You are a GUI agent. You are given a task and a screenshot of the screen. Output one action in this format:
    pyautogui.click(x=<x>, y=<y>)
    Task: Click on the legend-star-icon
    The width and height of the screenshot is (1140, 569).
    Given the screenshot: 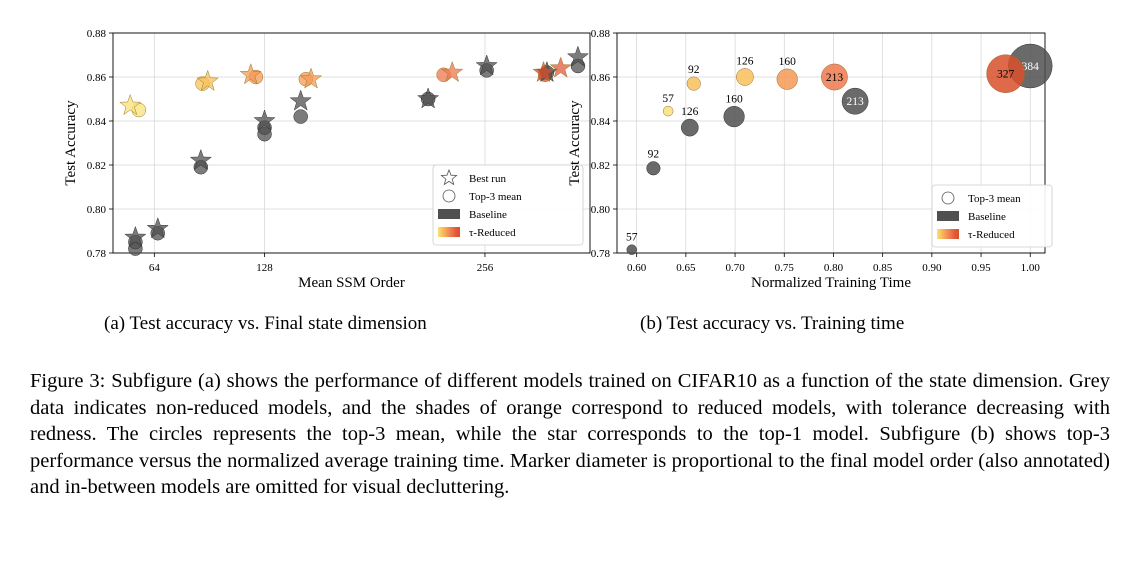 What is the action you would take?
    pyautogui.click(x=449, y=177)
    